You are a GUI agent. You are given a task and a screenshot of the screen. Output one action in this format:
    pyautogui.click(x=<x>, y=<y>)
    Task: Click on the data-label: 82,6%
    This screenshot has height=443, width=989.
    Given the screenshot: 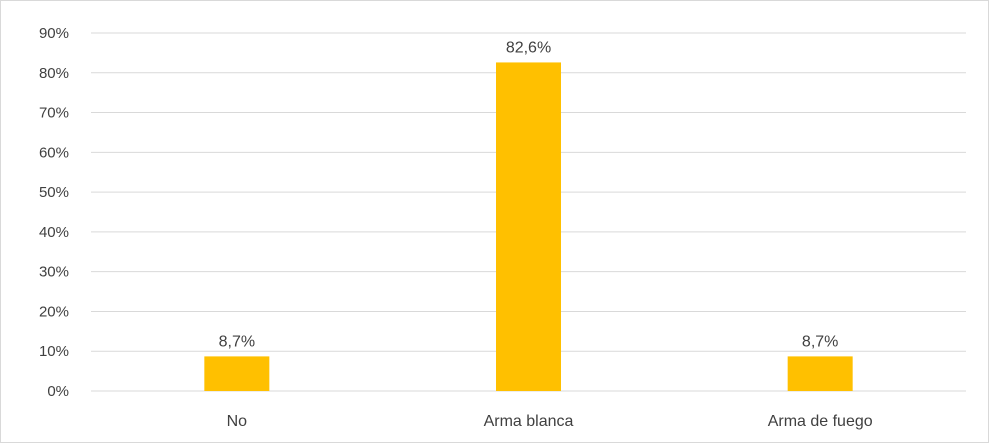 What is the action you would take?
    pyautogui.click(x=528, y=47)
    